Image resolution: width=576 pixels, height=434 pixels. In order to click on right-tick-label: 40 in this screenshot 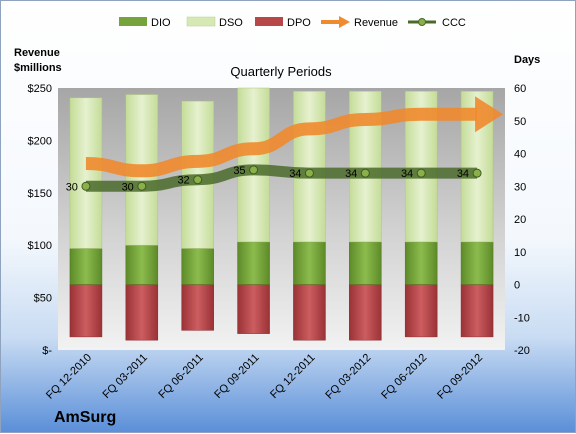, I will do `click(520, 155)`.